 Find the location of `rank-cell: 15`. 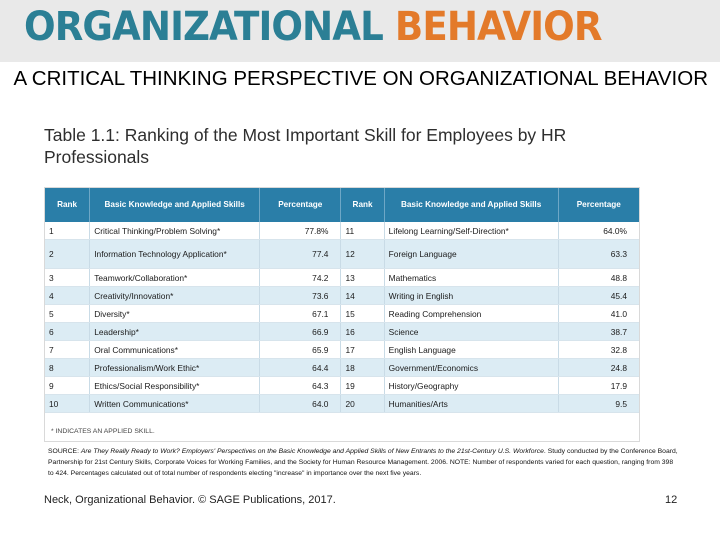

rank-cell: 15 is located at coordinates (362, 313).